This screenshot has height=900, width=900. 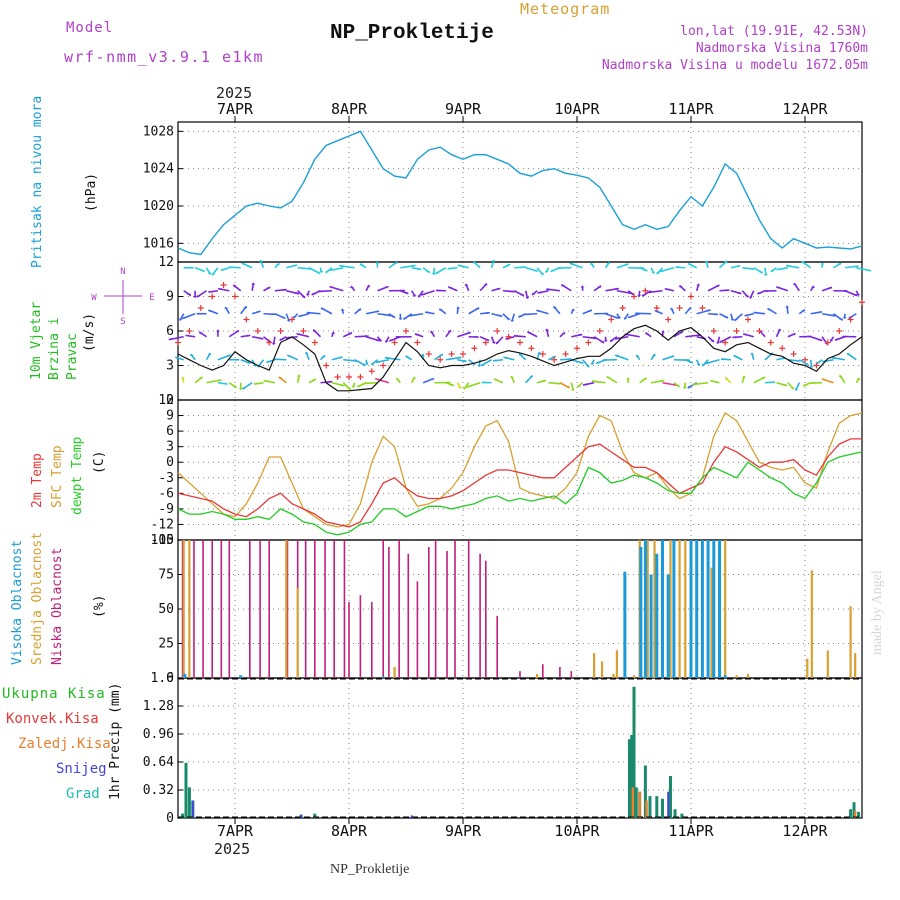 I want to click on y-tick-label: 0, so click(x=170, y=400).